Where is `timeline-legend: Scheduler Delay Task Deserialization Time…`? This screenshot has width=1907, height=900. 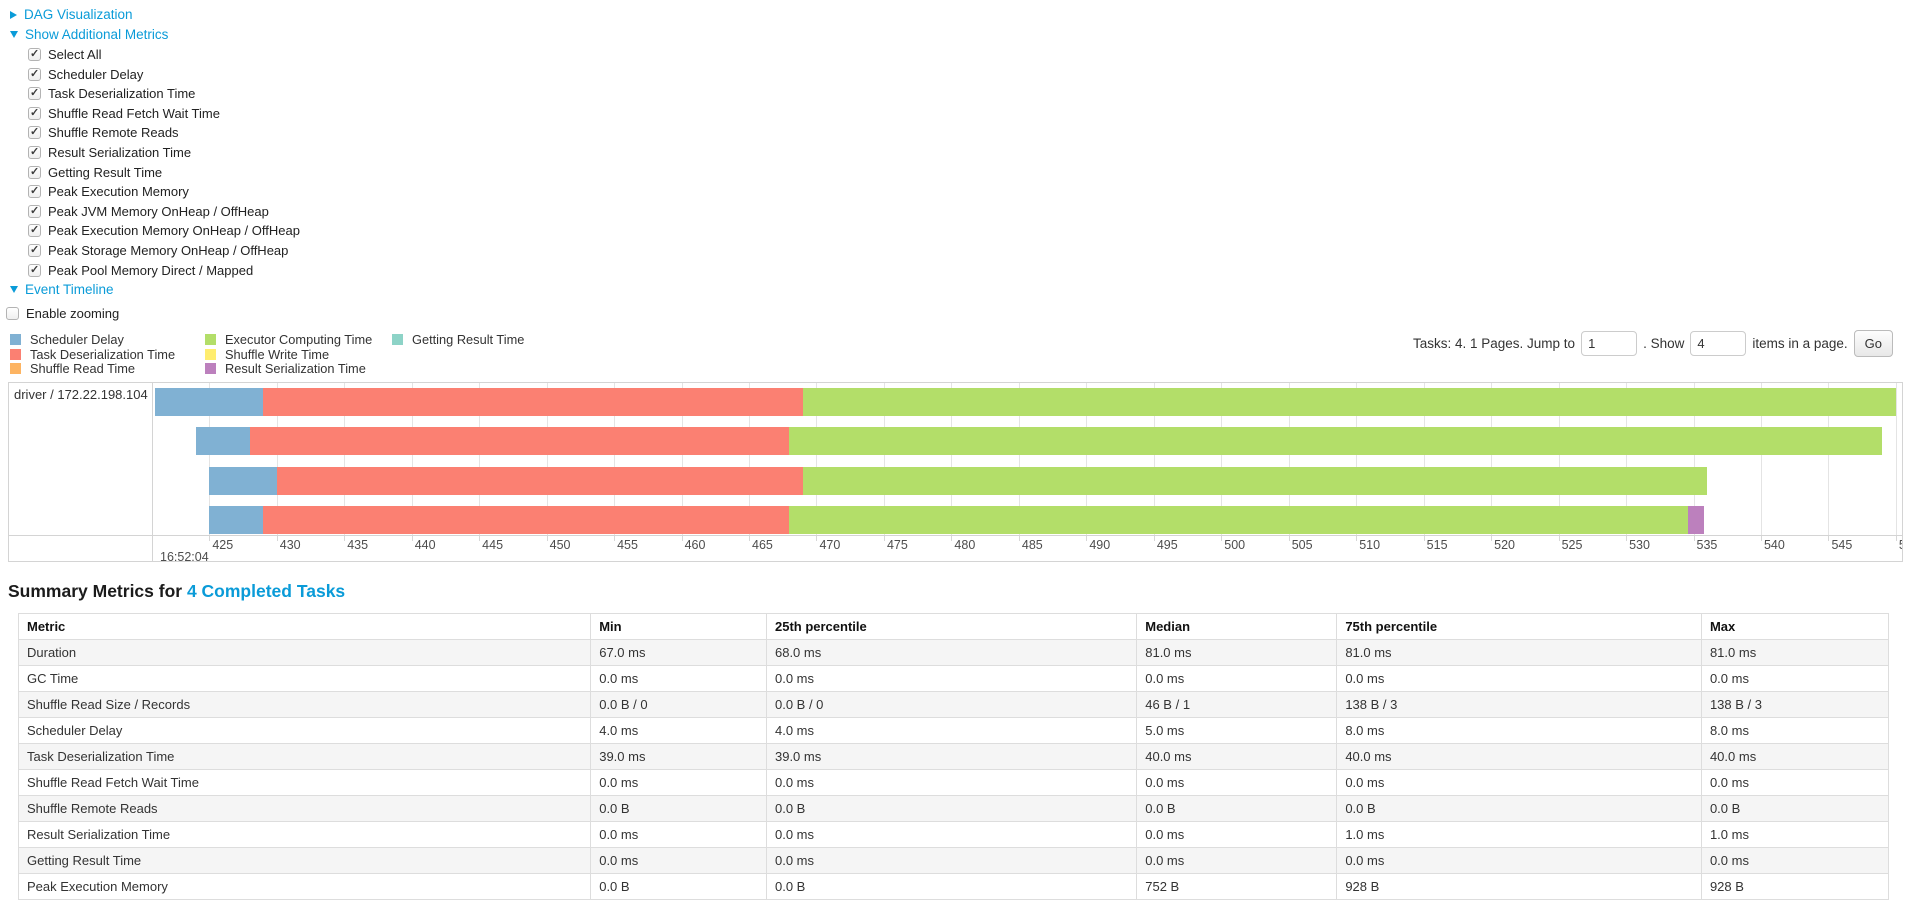 timeline-legend: Scheduler Delay Task Deserialization Time… is located at coordinates (267, 354).